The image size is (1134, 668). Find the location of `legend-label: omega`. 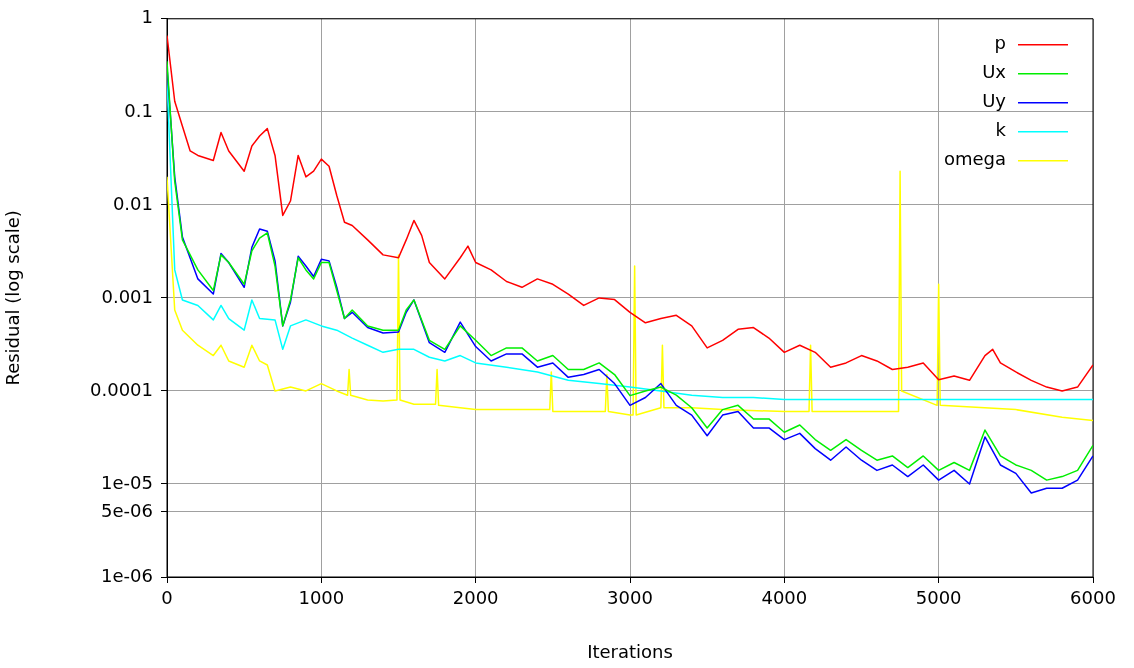

legend-label: omega is located at coordinates (974, 159).